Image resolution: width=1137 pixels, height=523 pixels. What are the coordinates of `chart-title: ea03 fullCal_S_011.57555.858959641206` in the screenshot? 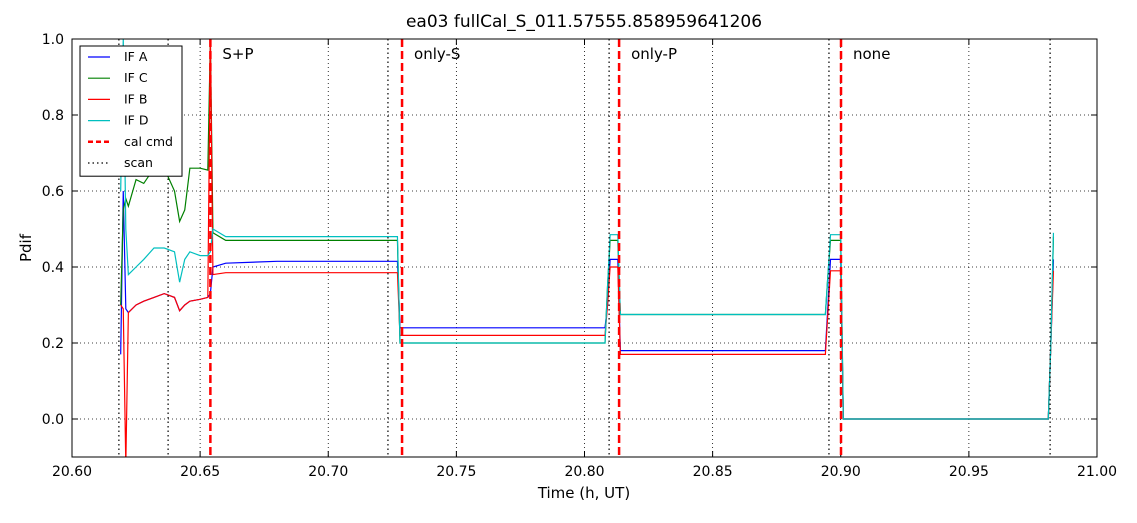 It's located at (584, 22).